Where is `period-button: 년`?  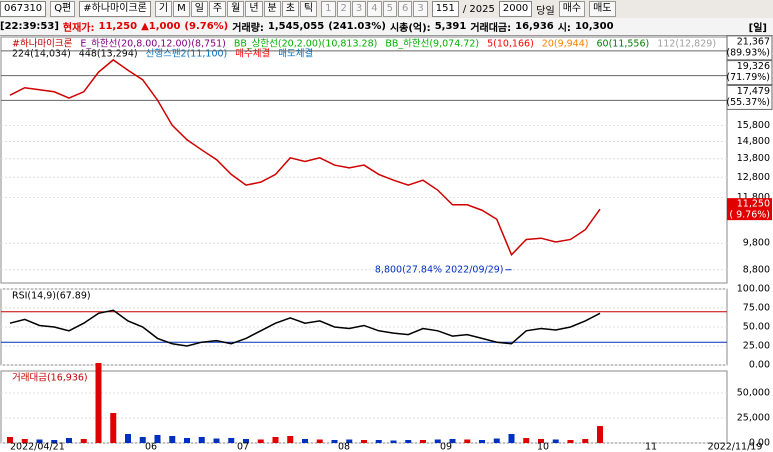 period-button: 년 is located at coordinates (254, 9).